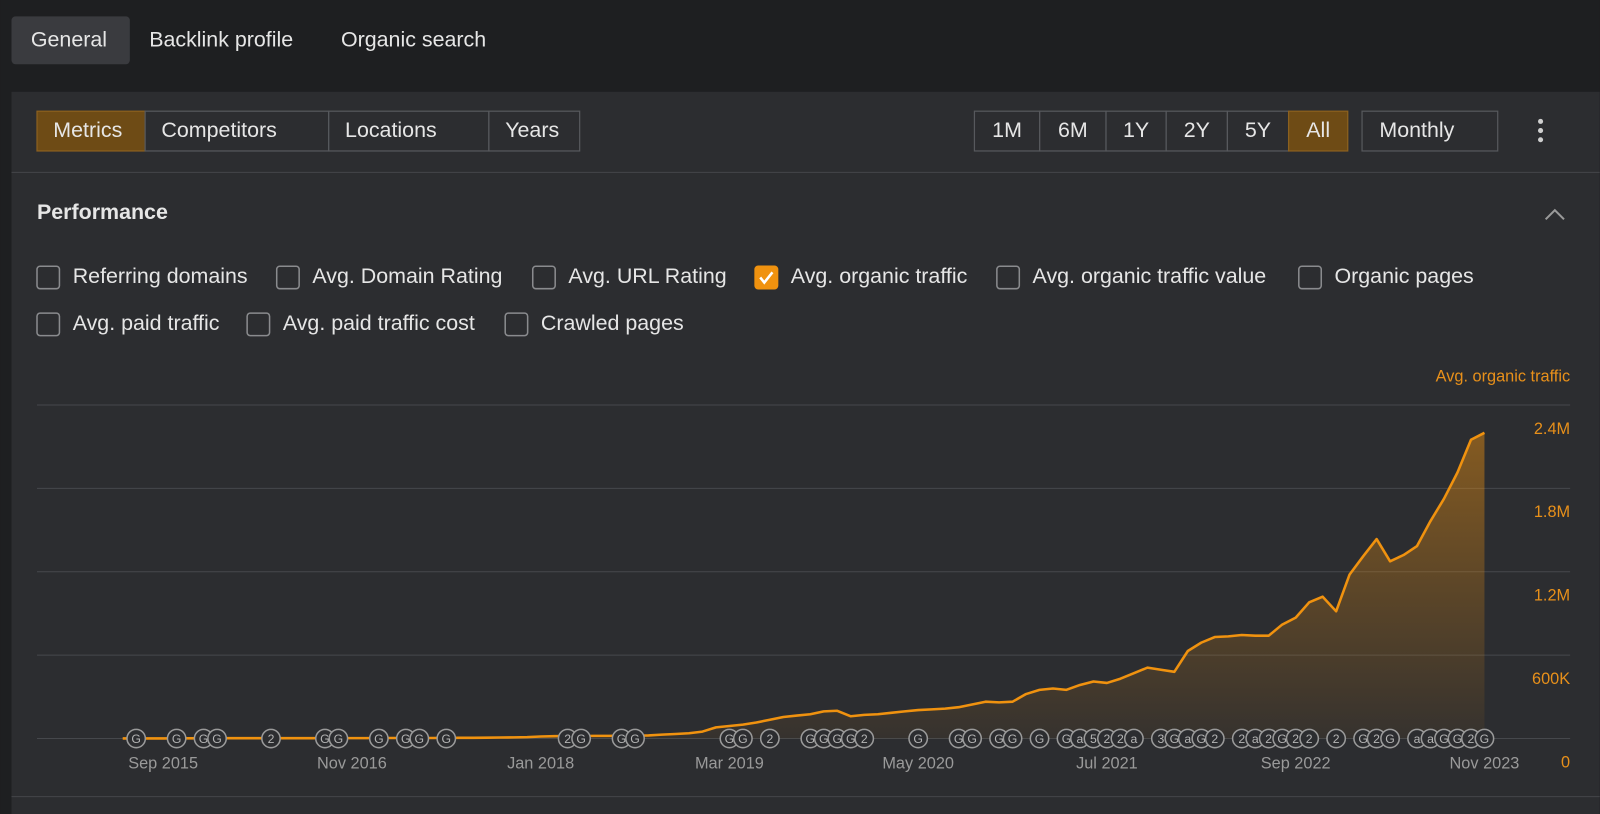 This screenshot has width=1600, height=814. I want to click on x-tick-label: Mar 2019, so click(729, 763).